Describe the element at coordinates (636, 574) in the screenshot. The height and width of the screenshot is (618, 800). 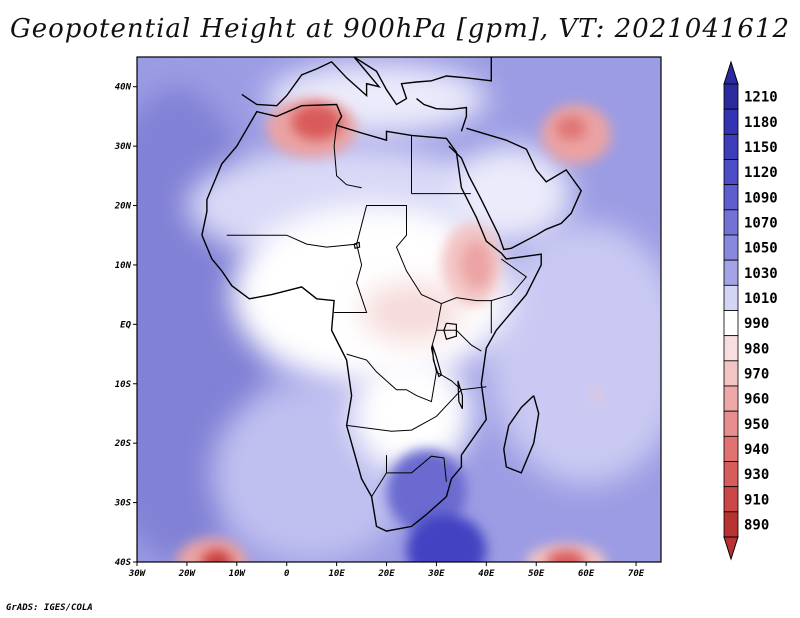
I see `lon-tick-label: 70E` at that location.